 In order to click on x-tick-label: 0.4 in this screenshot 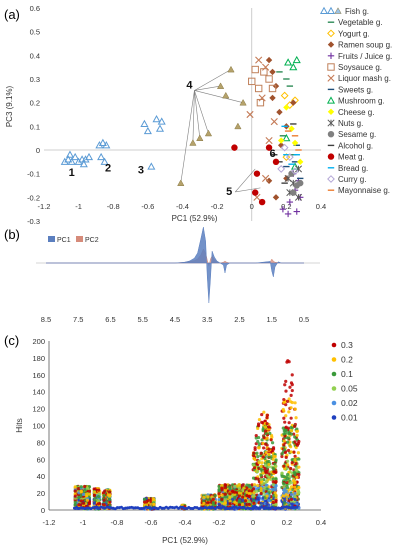, I will do `click(321, 206)`.